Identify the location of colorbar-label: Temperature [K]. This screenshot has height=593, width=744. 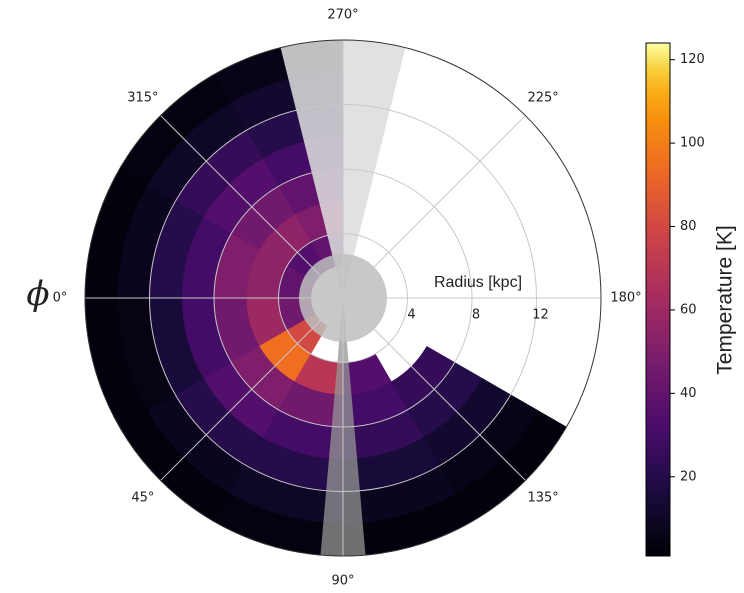
(725, 299).